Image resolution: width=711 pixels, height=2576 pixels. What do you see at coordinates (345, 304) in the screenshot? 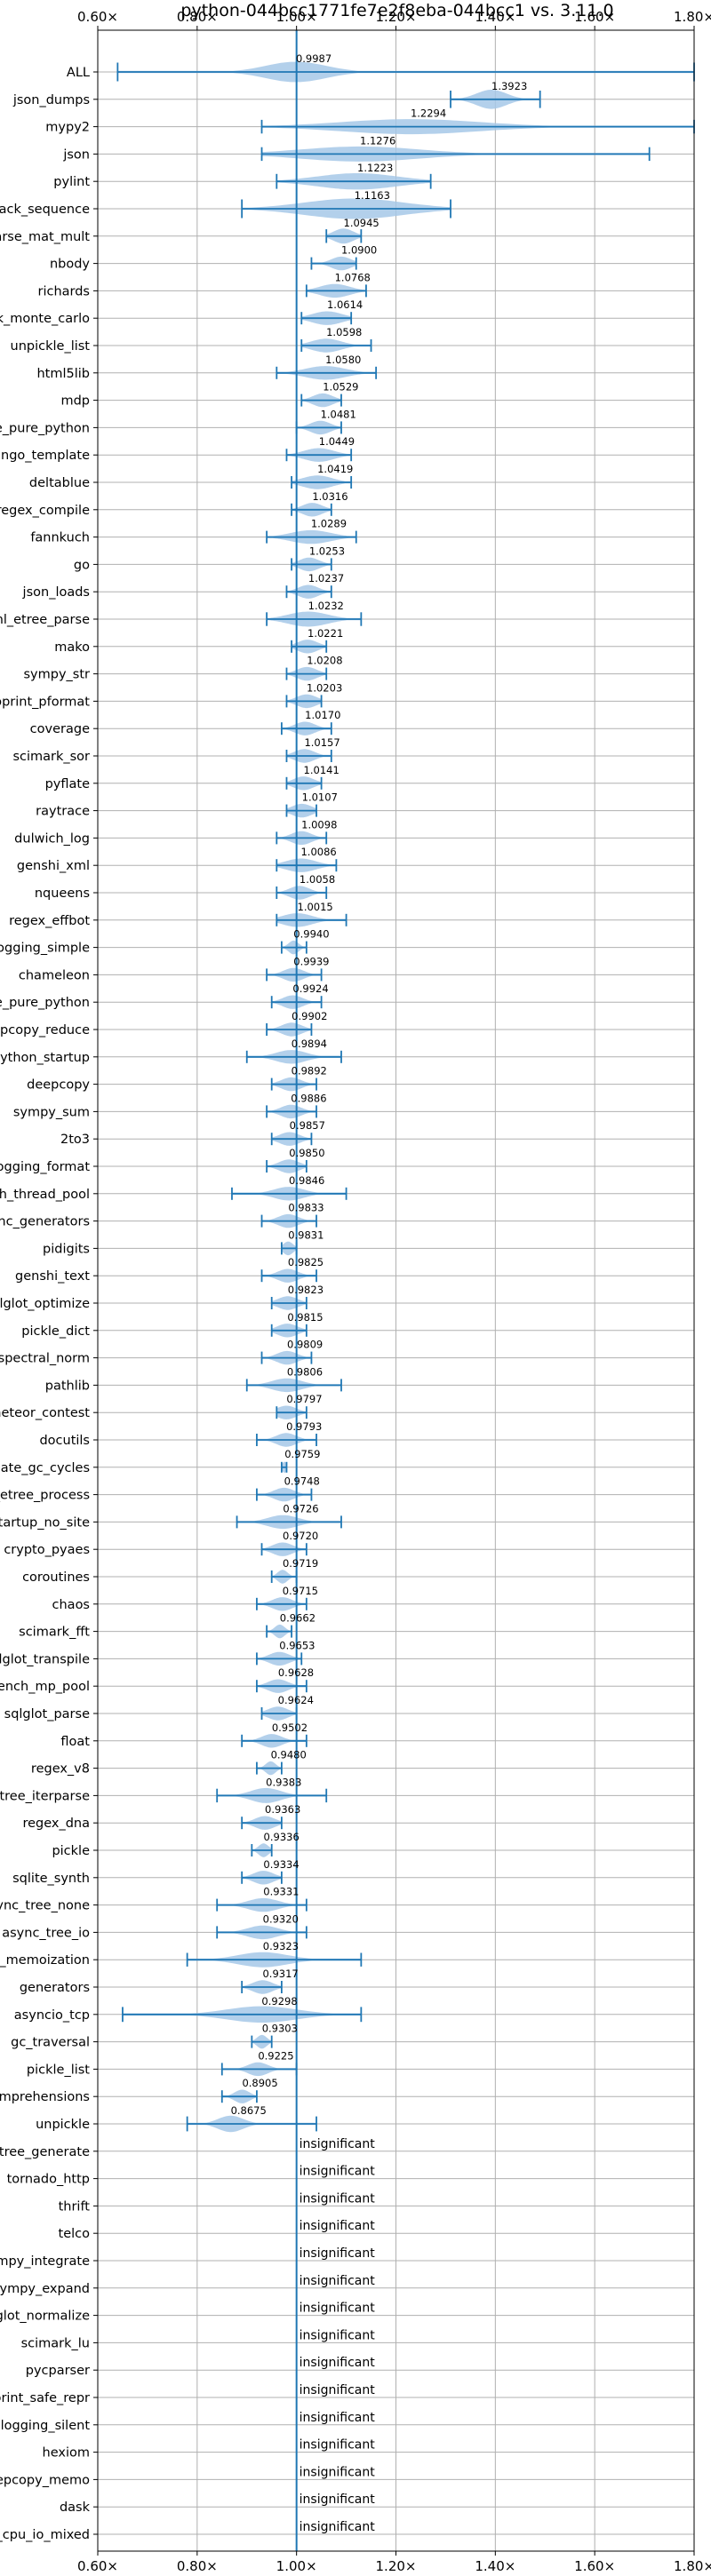
I see `value-label: 1.0614` at bounding box center [345, 304].